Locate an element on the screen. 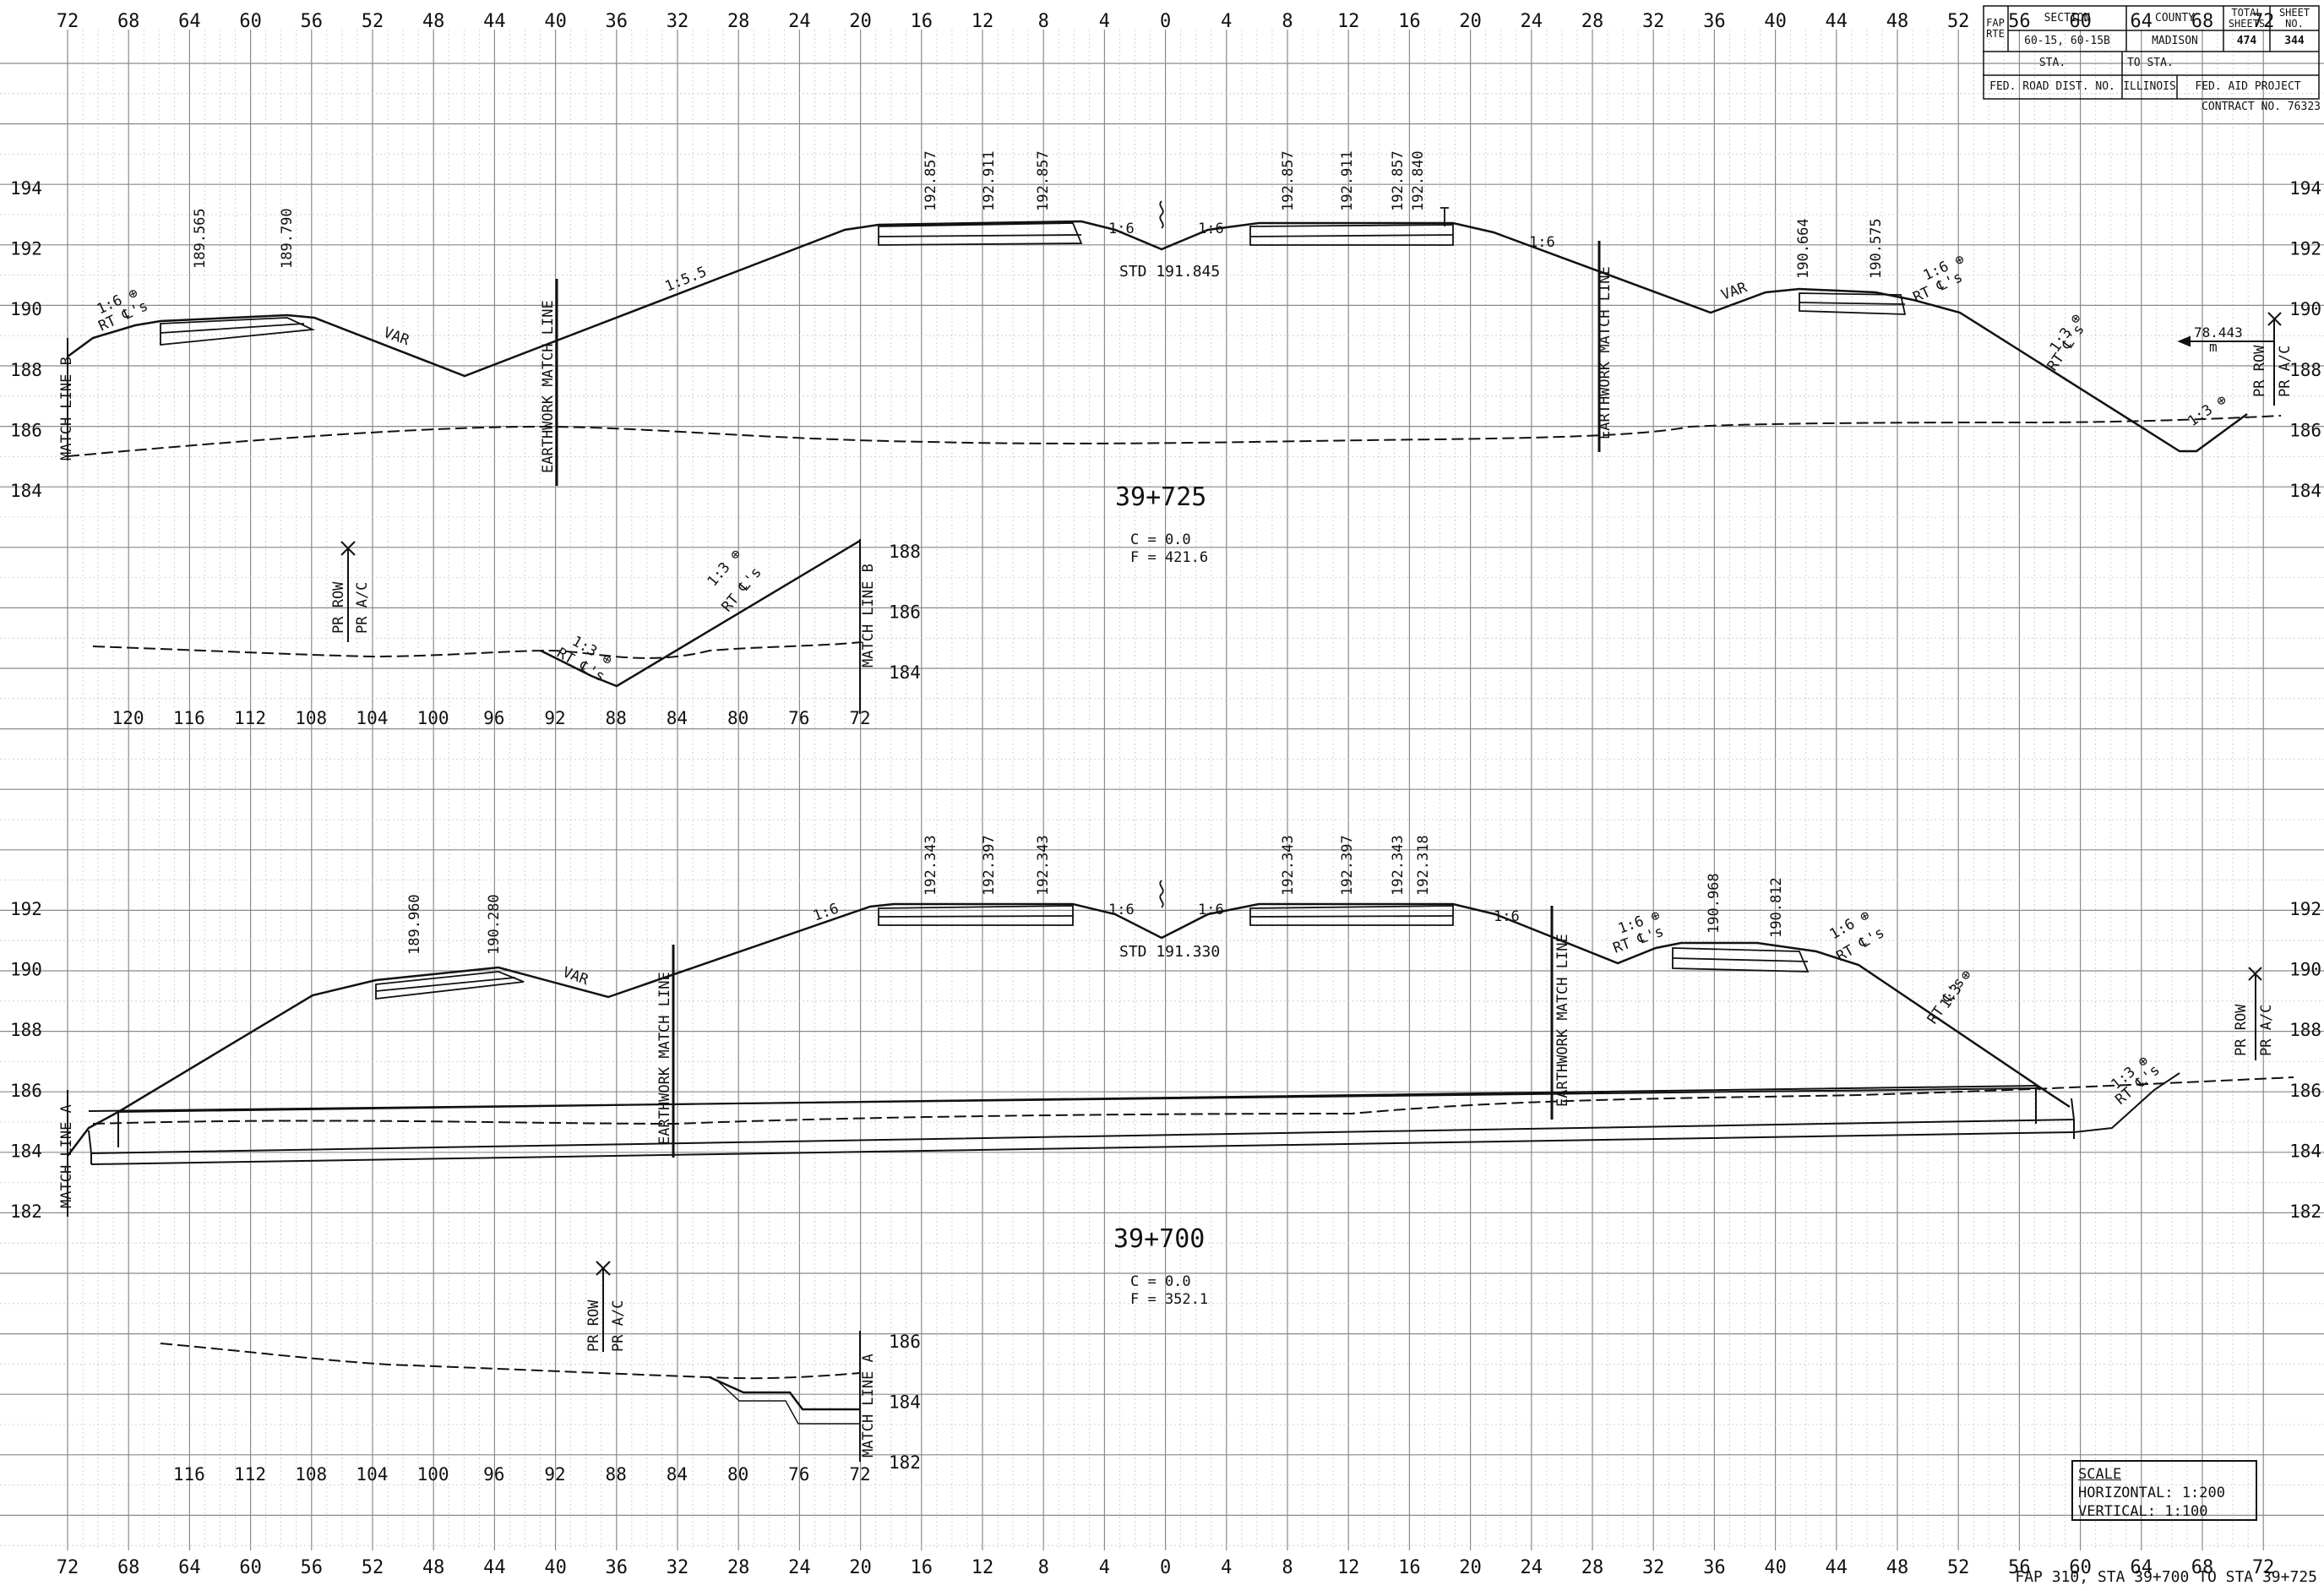  offset-axis-top-label: 4 is located at coordinates (1104, 22).